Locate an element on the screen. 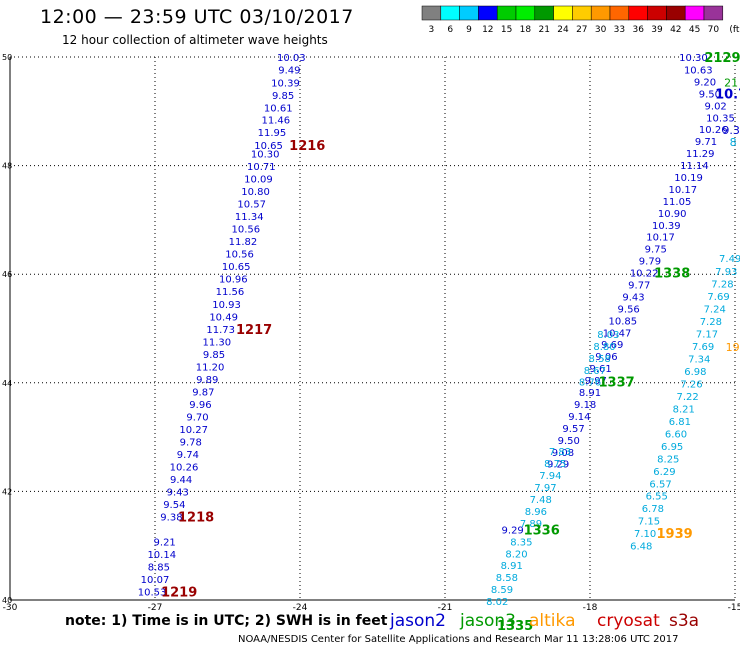 Image resolution: width=740 pixels, height=650 pixels. wave-height-value: 7.94 is located at coordinates (550, 476).